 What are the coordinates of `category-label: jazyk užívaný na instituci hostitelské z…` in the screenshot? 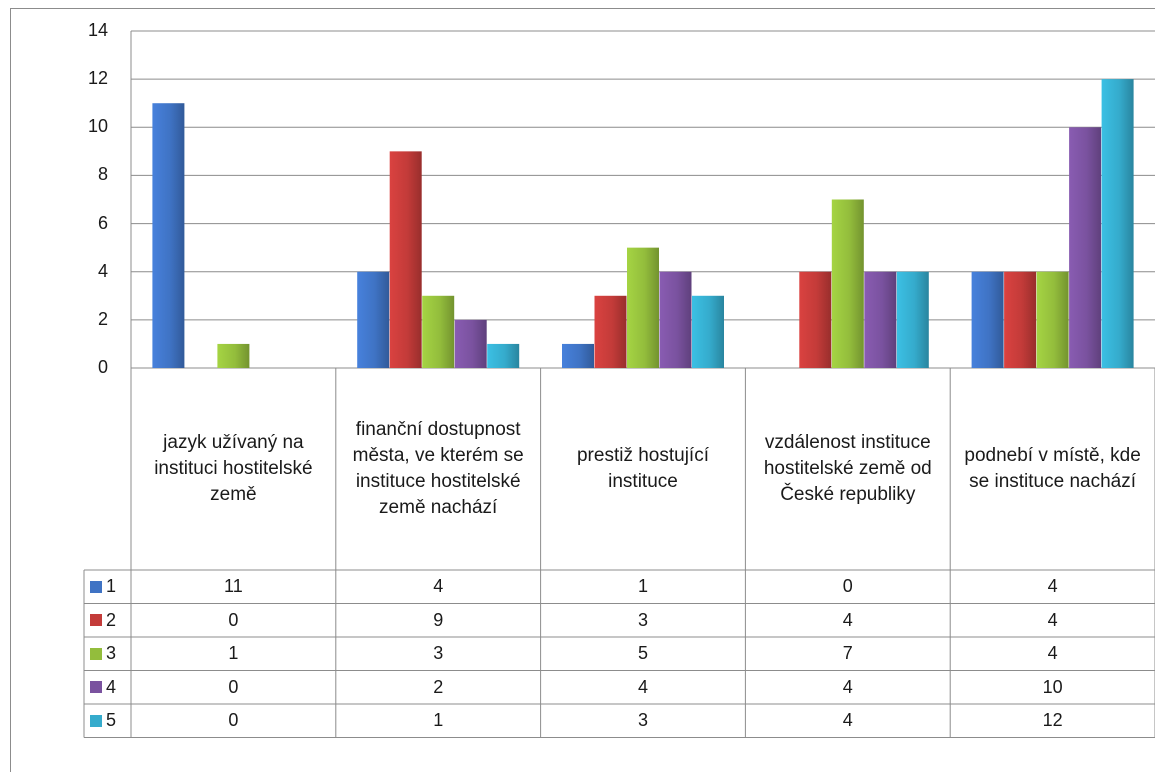 It's located at (233, 469).